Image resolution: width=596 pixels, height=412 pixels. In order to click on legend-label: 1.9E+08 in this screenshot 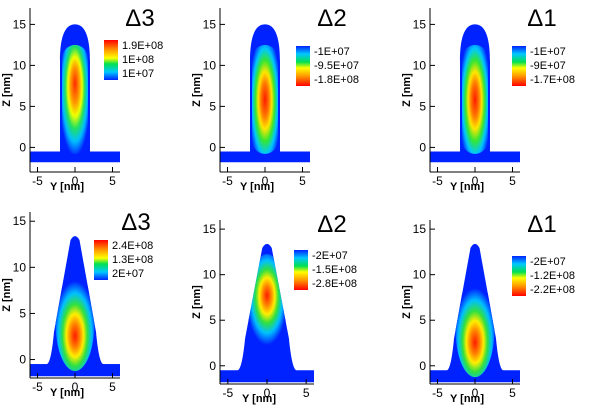, I will do `click(142, 46)`.